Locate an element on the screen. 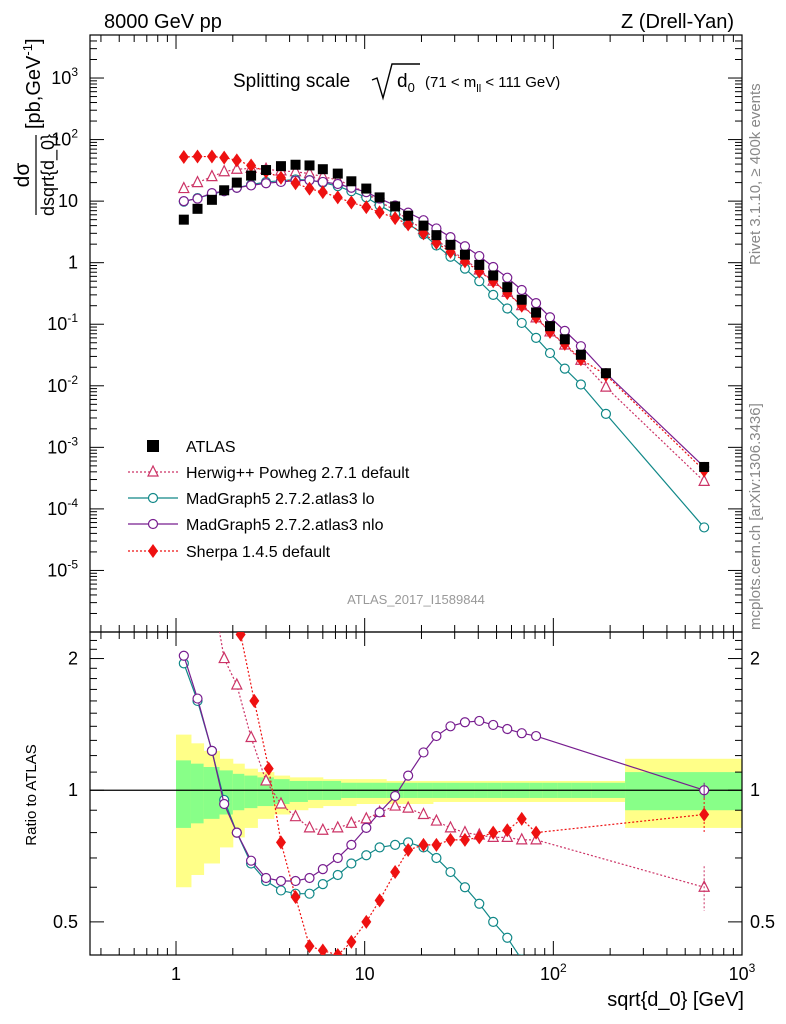  y-tick-label: 10⁻² is located at coordinates (62, 384).